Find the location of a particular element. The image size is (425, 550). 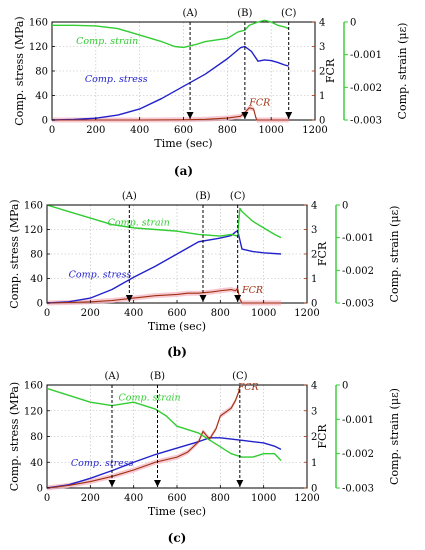

panel-label: (a) is located at coordinates (183, 171).